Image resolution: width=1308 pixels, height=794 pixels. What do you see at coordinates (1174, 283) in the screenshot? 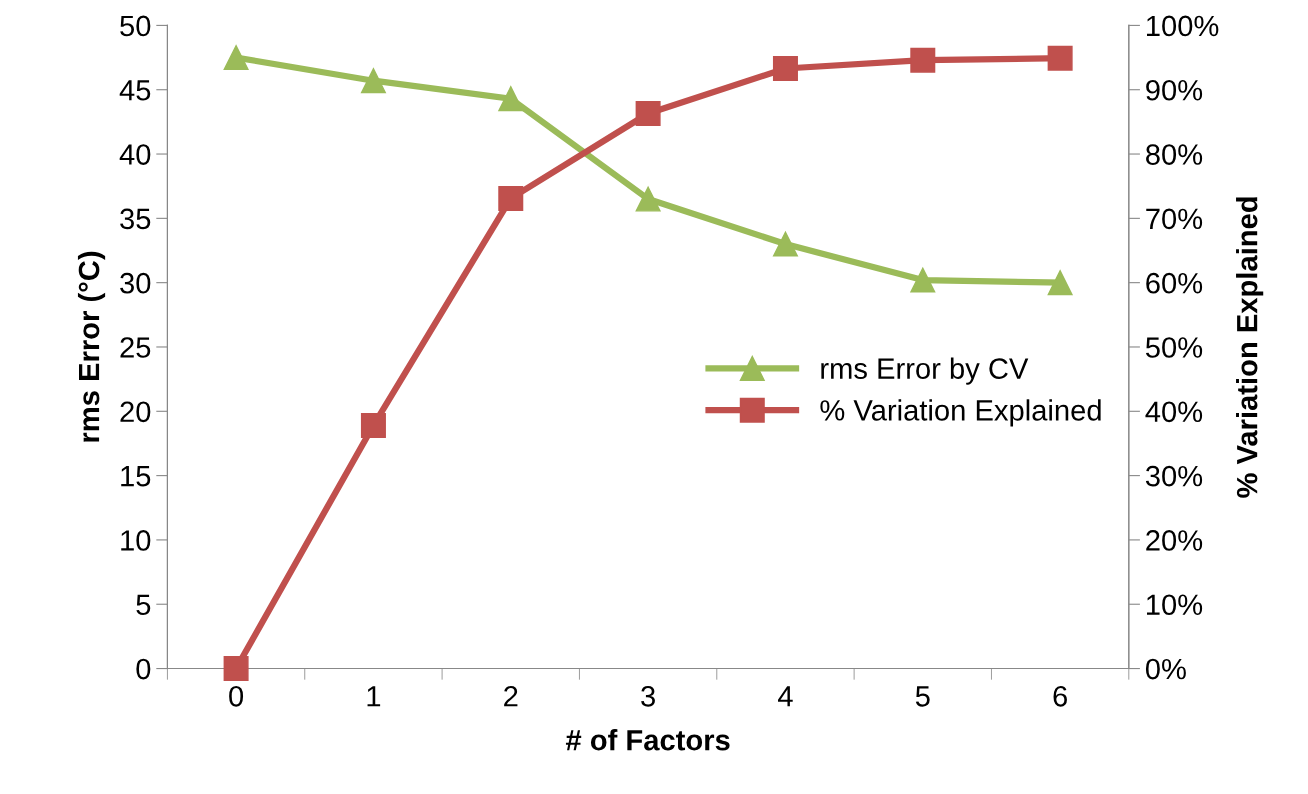
I see `y2-tick-label: 60%` at bounding box center [1174, 283].